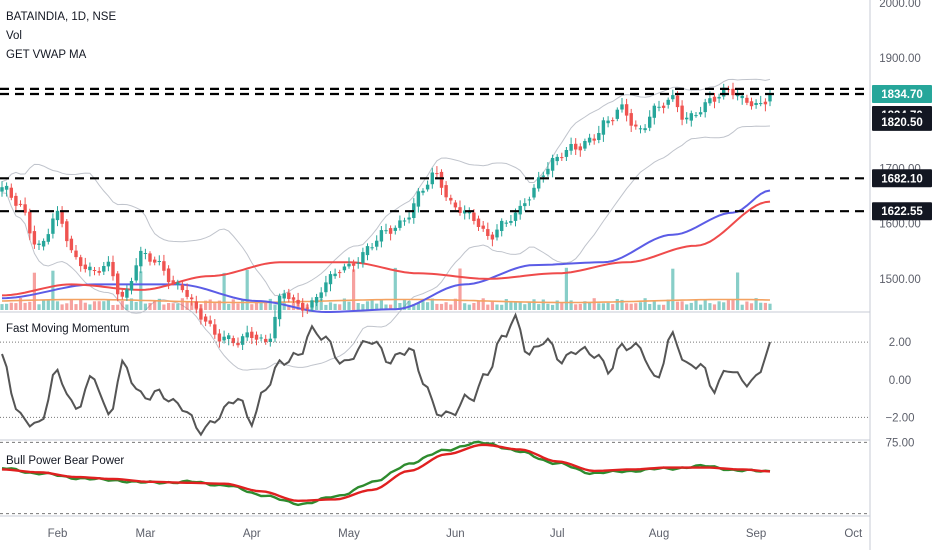  What do you see at coordinates (902, 178) in the screenshot?
I see `price-label: 1682.10` at bounding box center [902, 178].